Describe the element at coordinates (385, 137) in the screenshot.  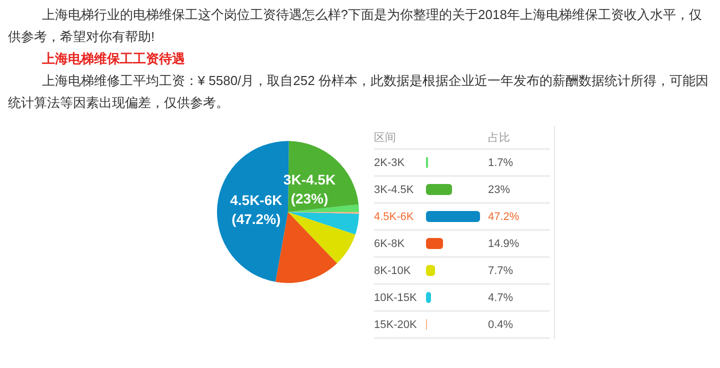
I see `legend-title: 区间` at that location.